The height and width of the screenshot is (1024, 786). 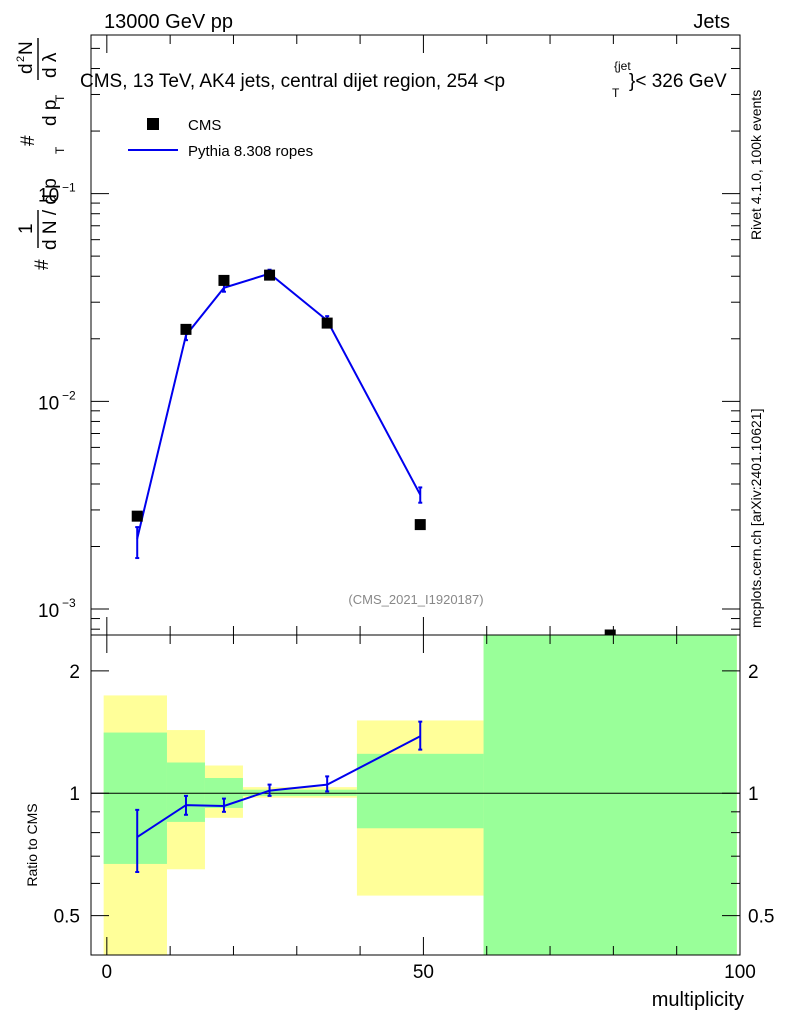 What do you see at coordinates (279, 405) in the screenshot?
I see `mc-line` at bounding box center [279, 405].